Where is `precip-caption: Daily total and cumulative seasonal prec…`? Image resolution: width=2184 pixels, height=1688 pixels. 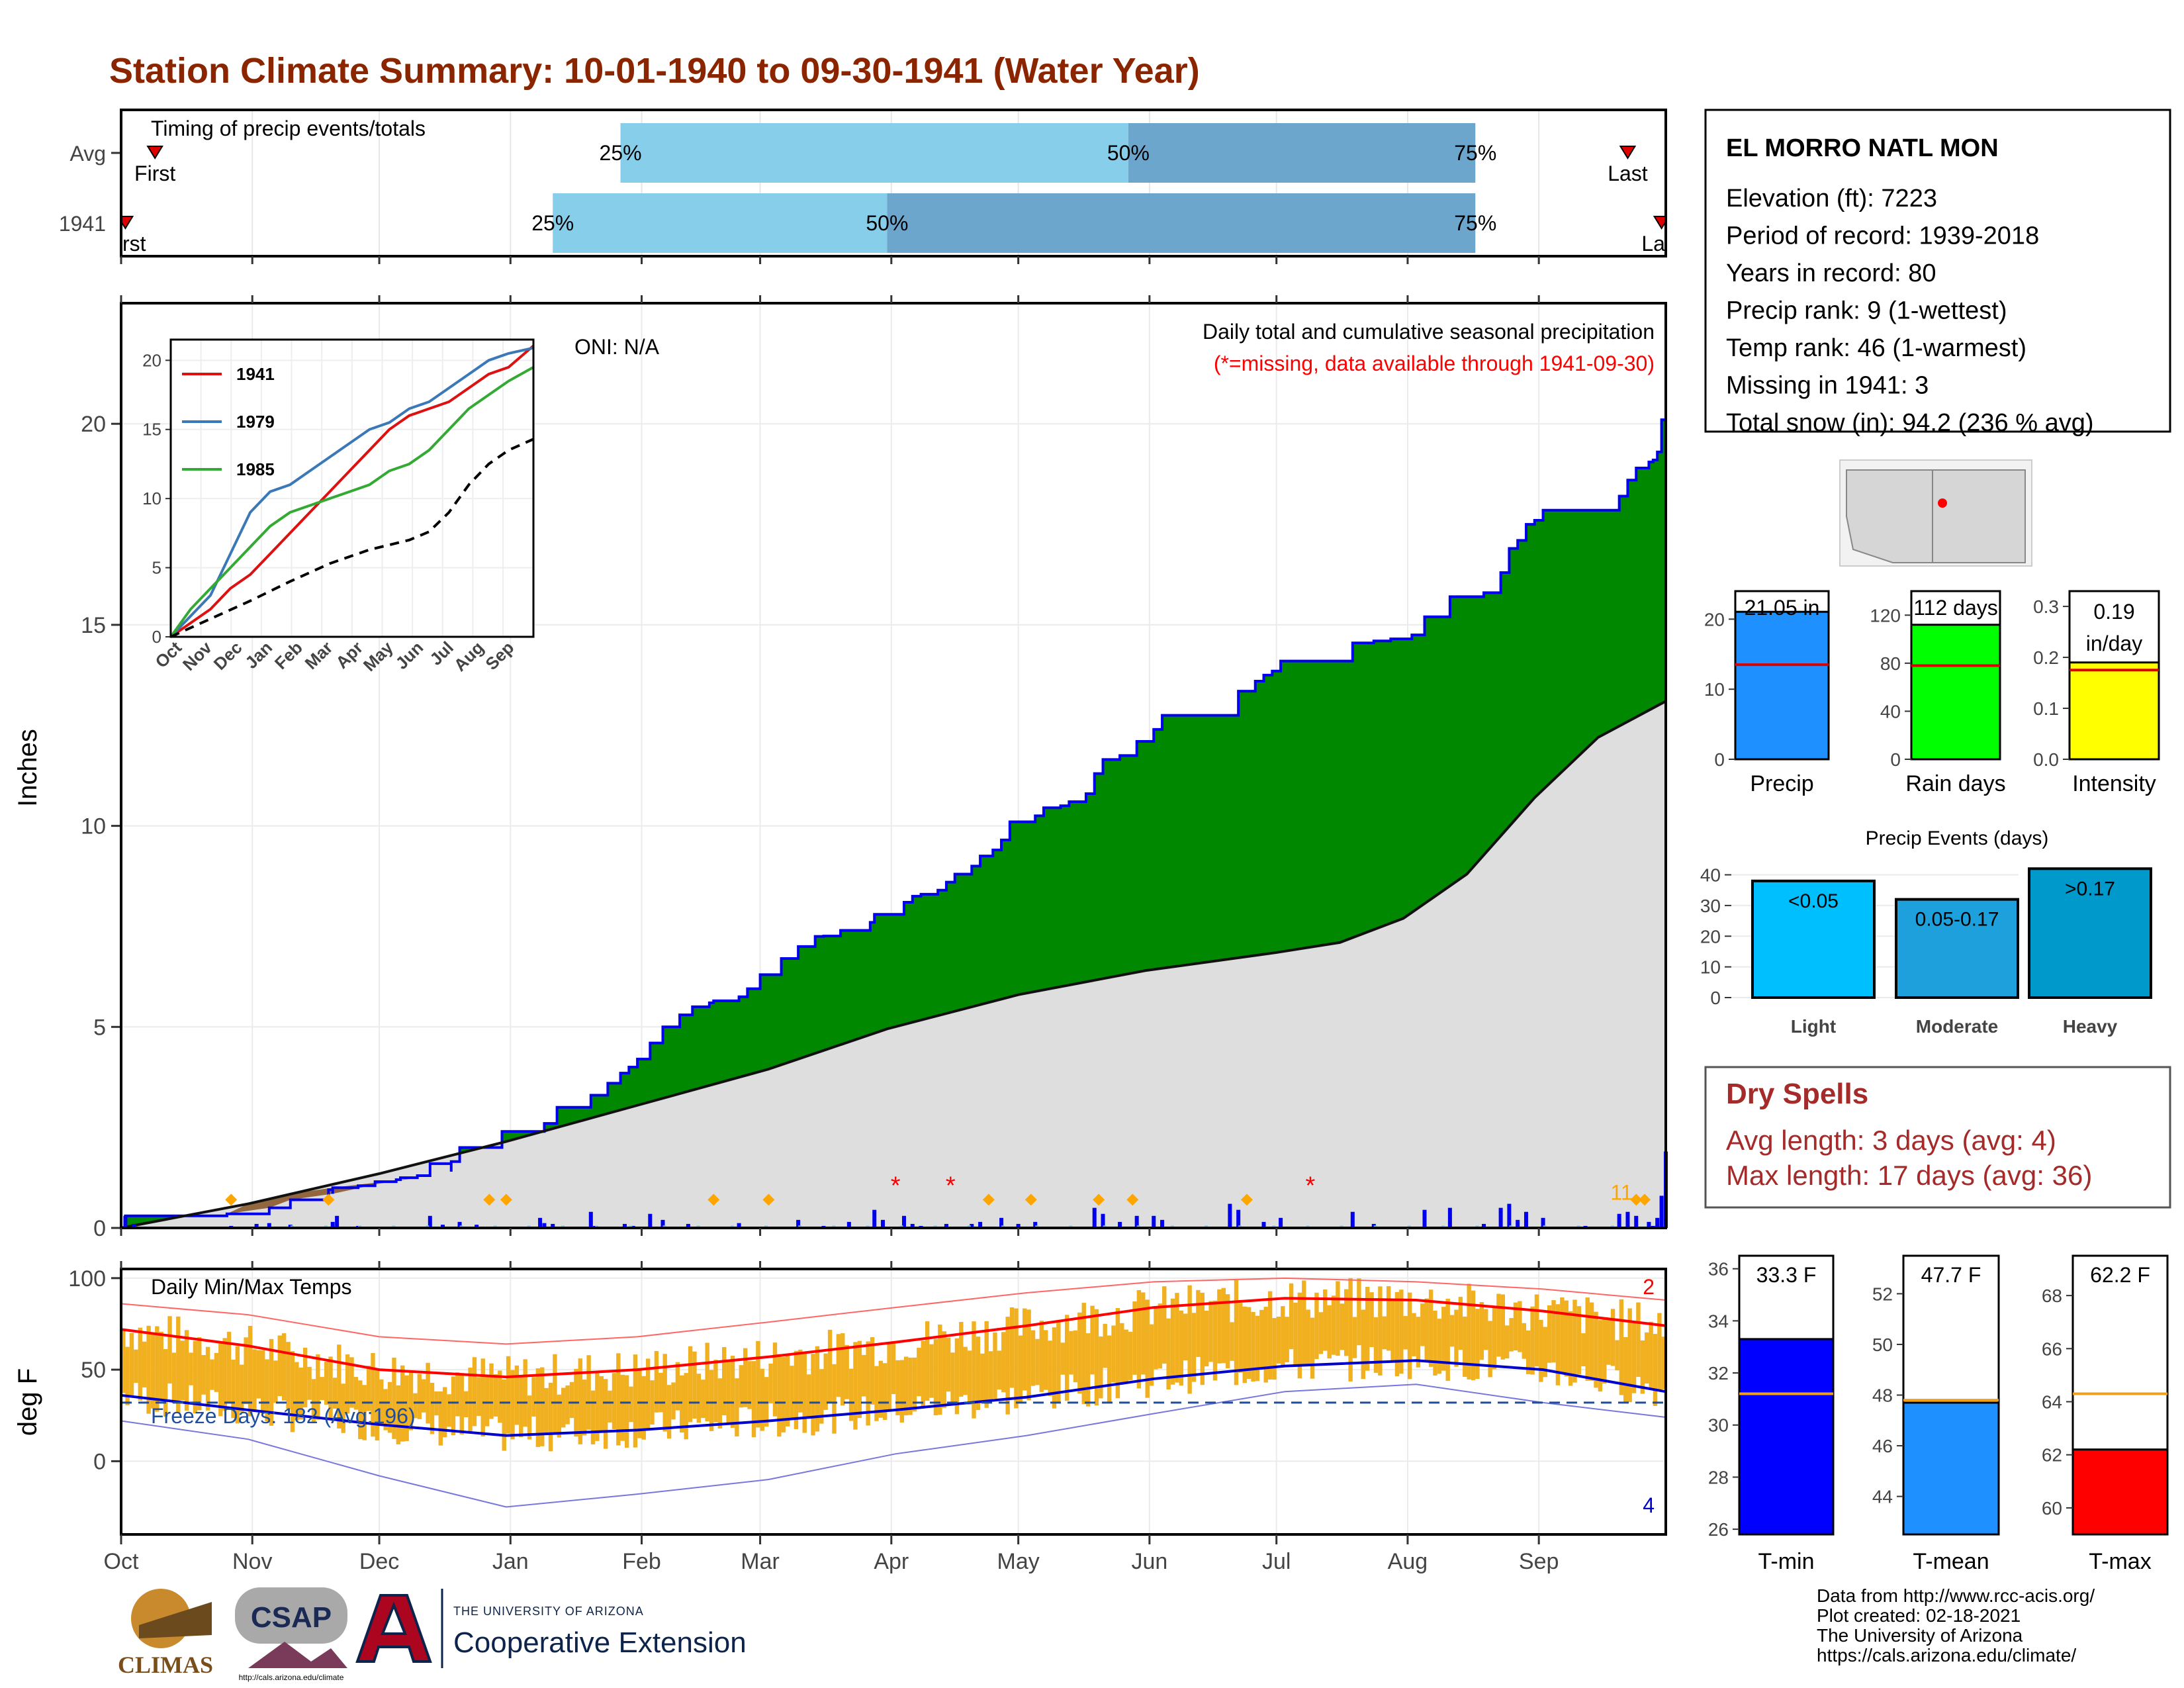
precip-caption: Daily total and cumulative seasonal prec… is located at coordinates (1429, 332).